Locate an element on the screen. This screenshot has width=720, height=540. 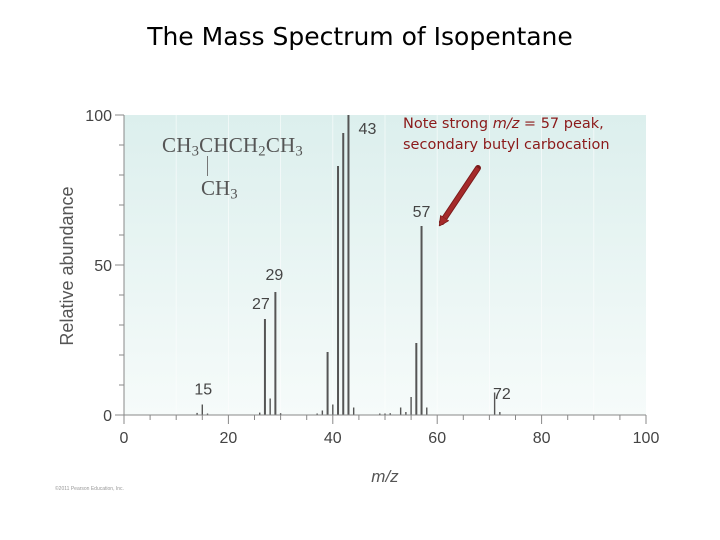
peak-label-27: 27 is located at coordinates (261, 304).